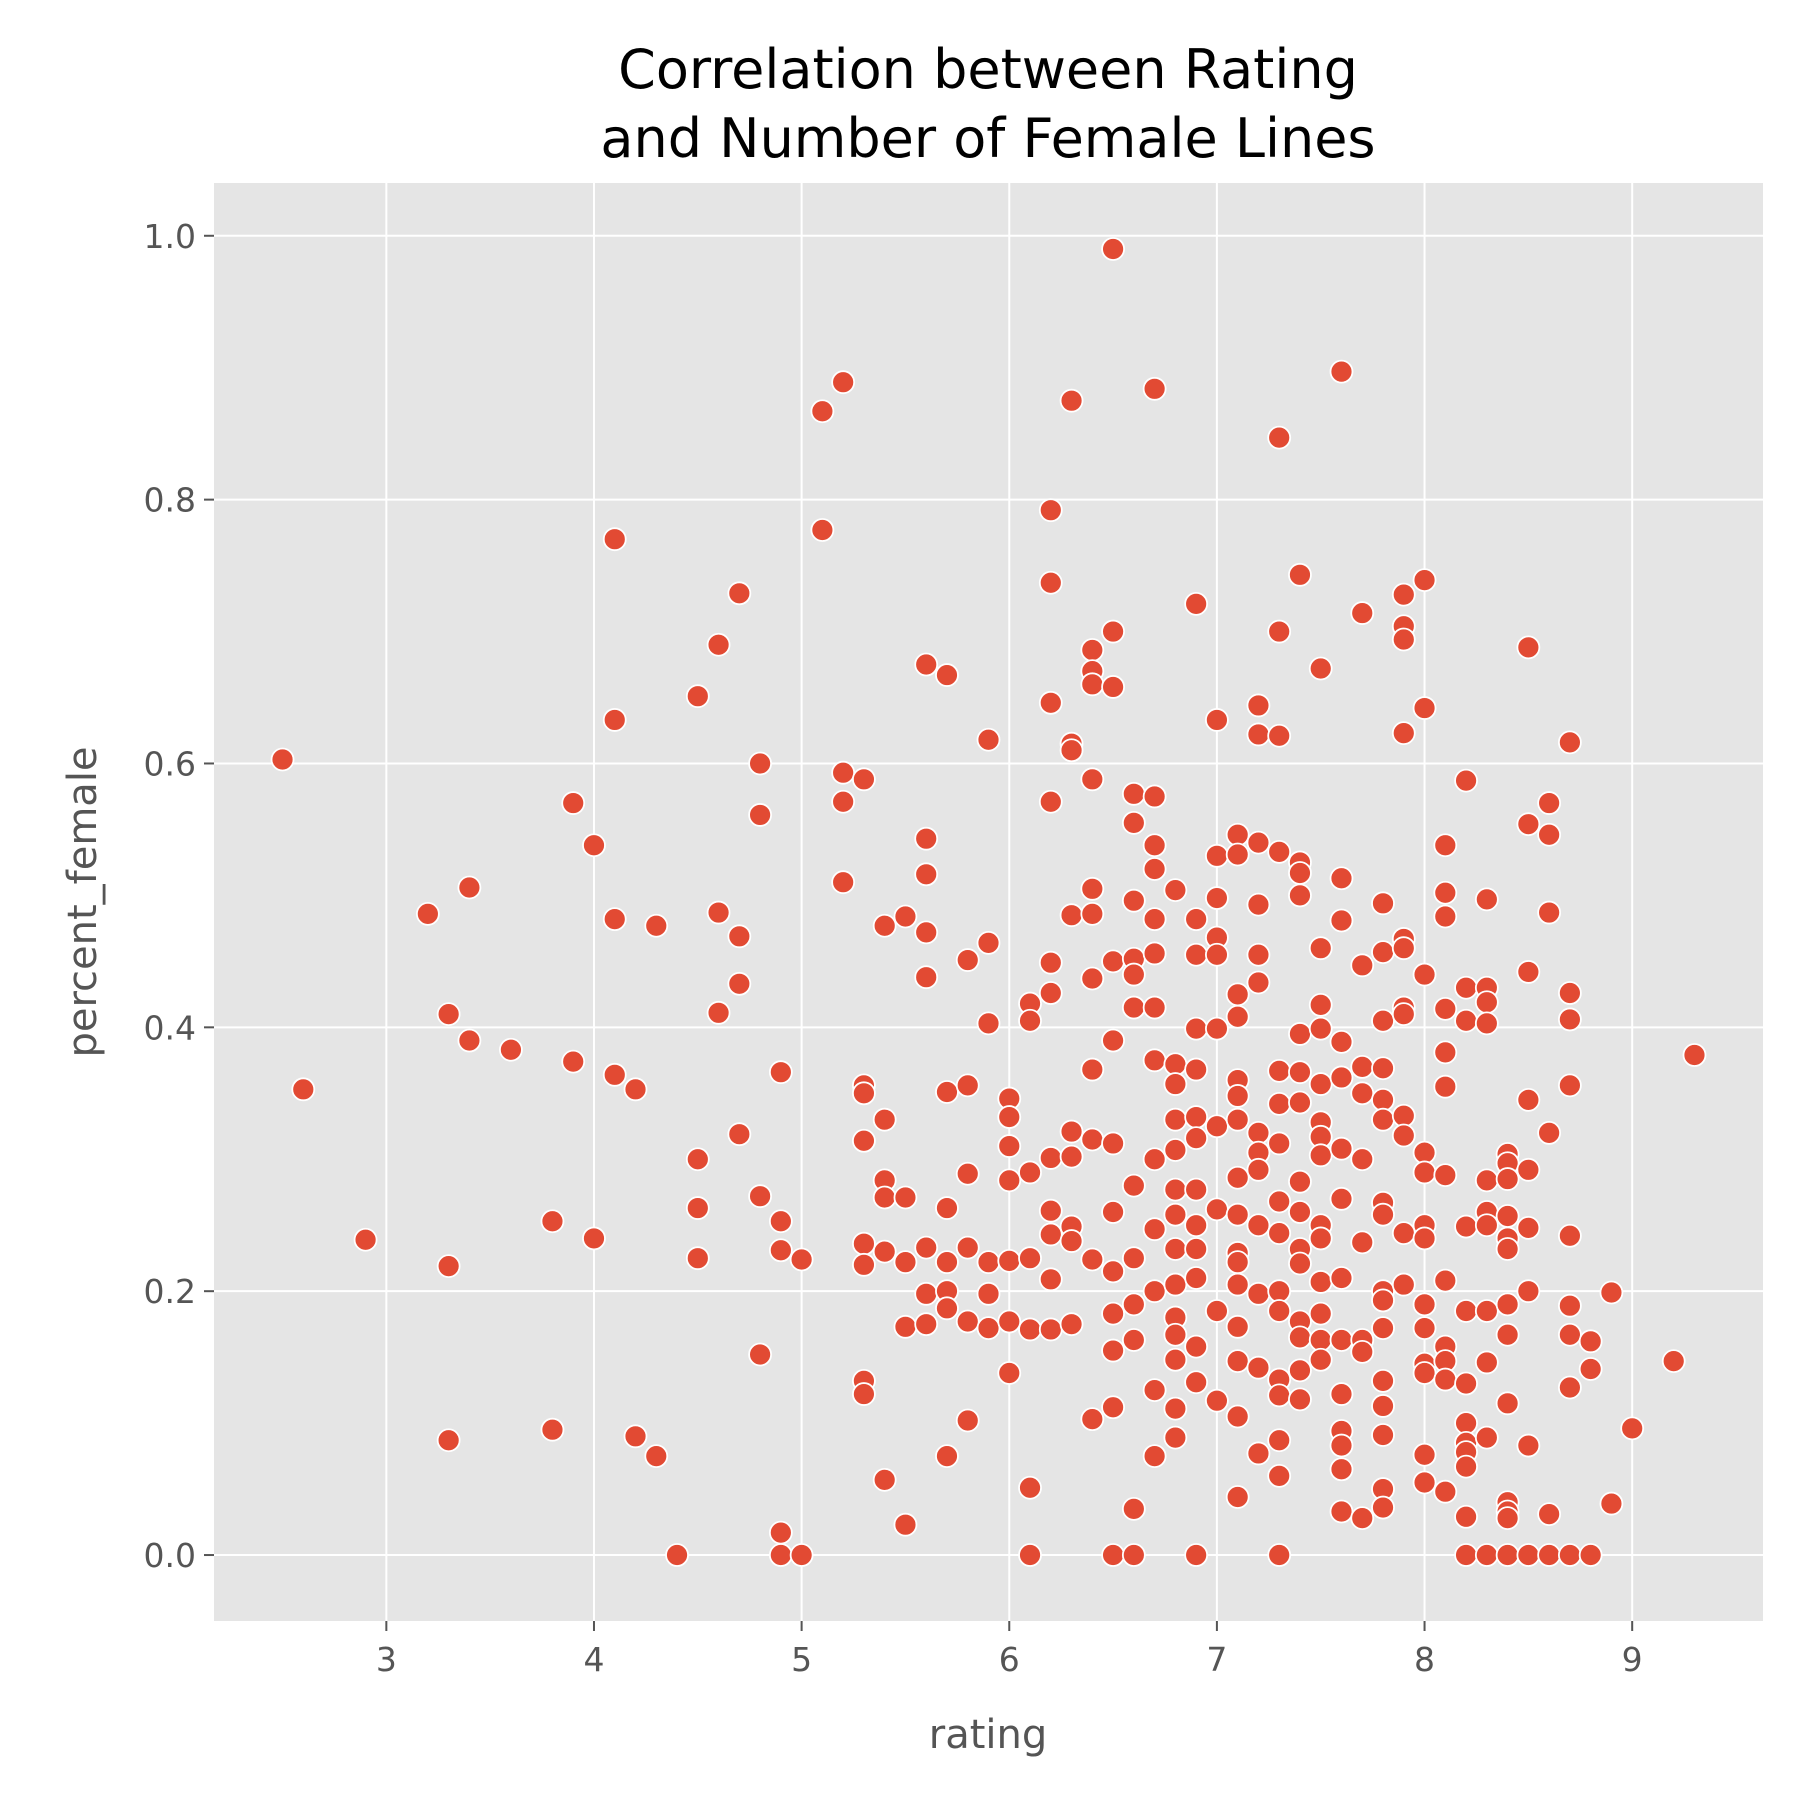 The height and width of the screenshot is (1800, 1800). What do you see at coordinates (170, 1555) in the screenshot?
I see `y-tick-label: 0.0` at bounding box center [170, 1555].